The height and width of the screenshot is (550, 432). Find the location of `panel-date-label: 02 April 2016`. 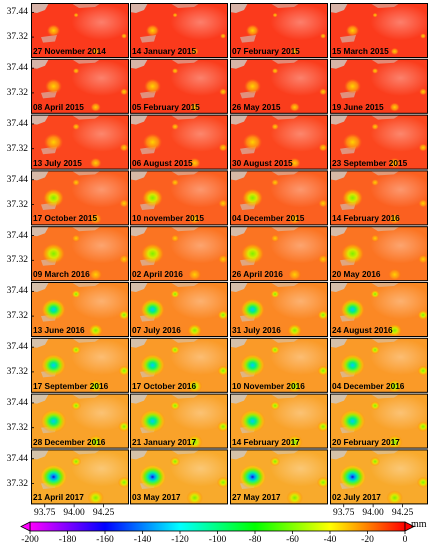

panel-date-label: 02 April 2016 is located at coordinates (157, 274).